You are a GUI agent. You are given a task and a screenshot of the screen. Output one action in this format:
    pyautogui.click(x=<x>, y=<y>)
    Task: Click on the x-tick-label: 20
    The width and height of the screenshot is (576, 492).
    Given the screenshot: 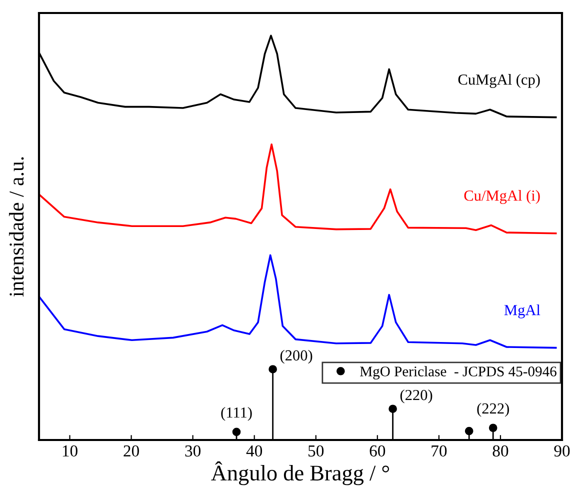 What is the action you would take?
    pyautogui.click(x=131, y=451)
    